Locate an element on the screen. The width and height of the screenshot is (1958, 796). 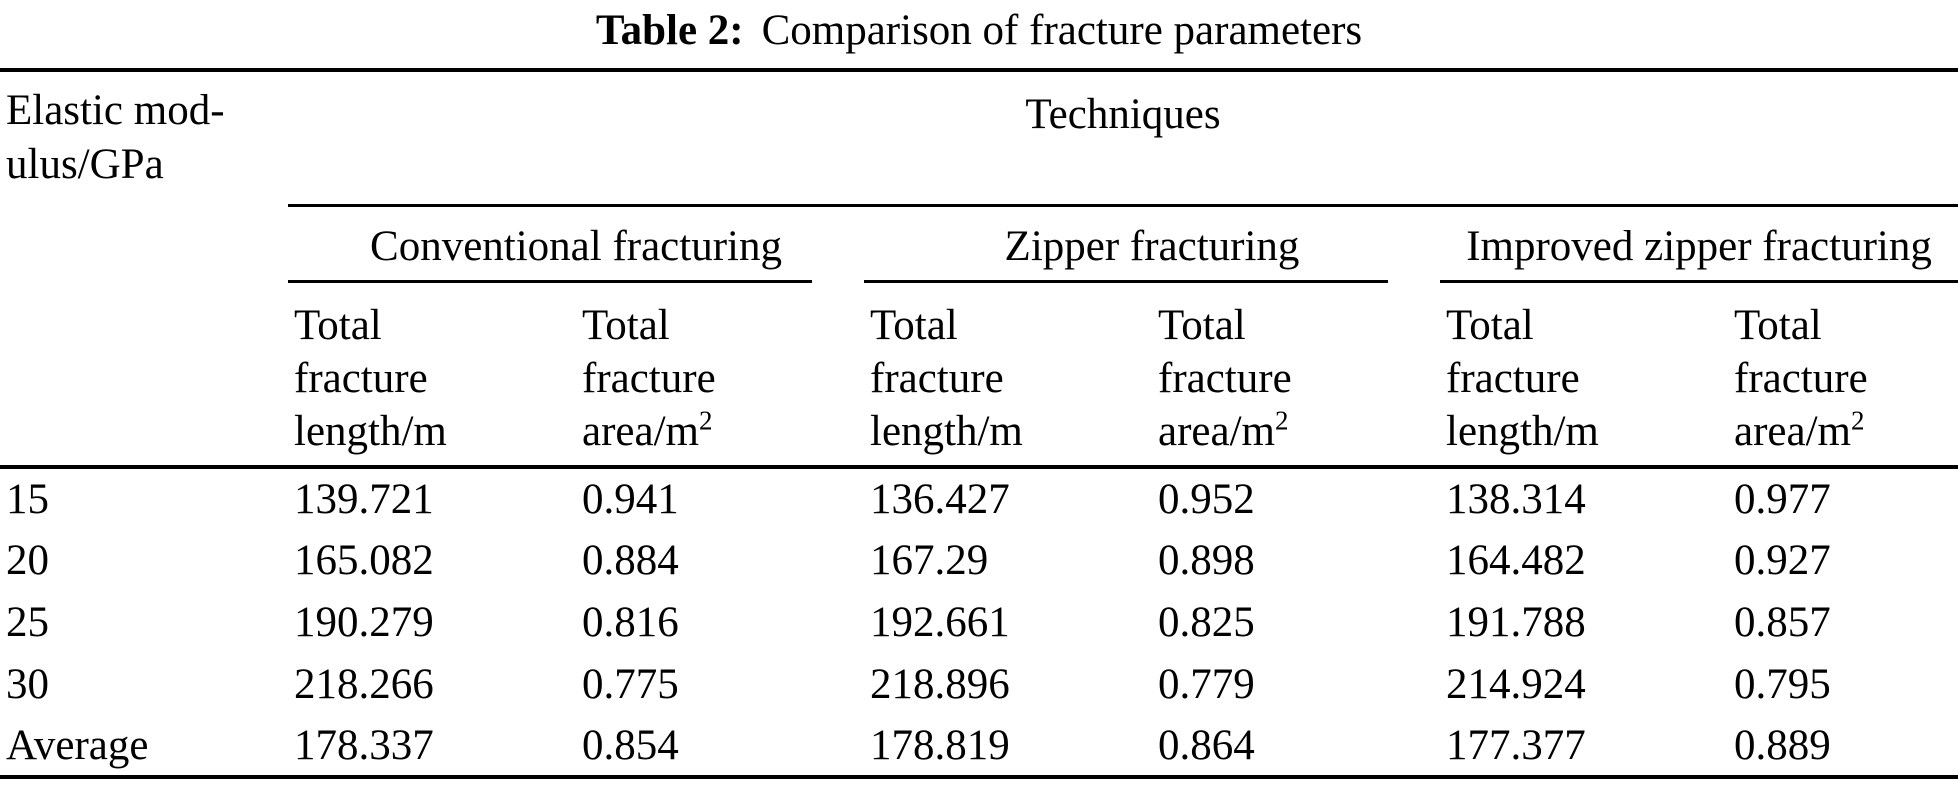
cell-conventional-area: 0.816 is located at coordinates (630, 622).